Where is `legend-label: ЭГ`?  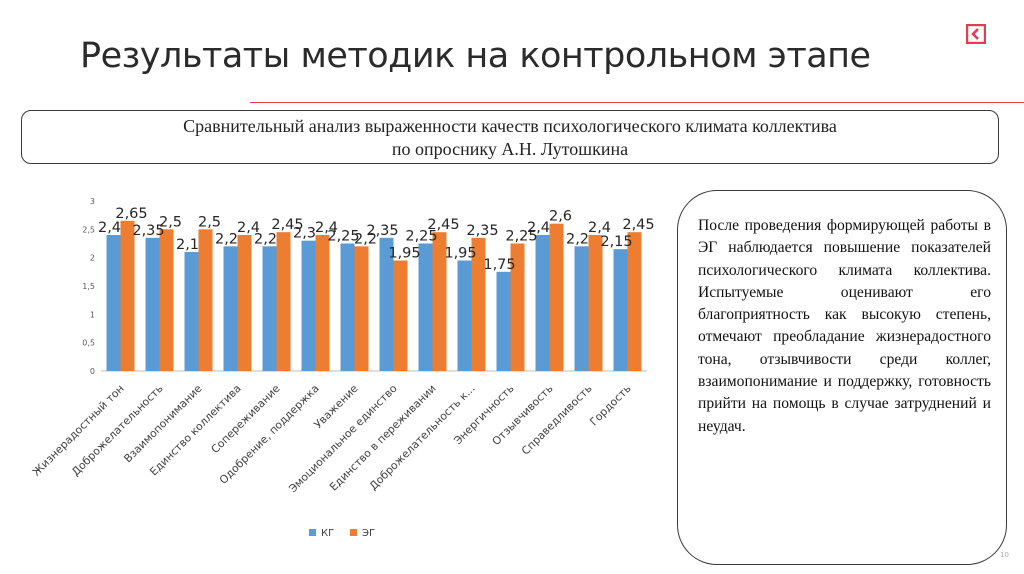
legend-label: ЭГ is located at coordinates (368, 533).